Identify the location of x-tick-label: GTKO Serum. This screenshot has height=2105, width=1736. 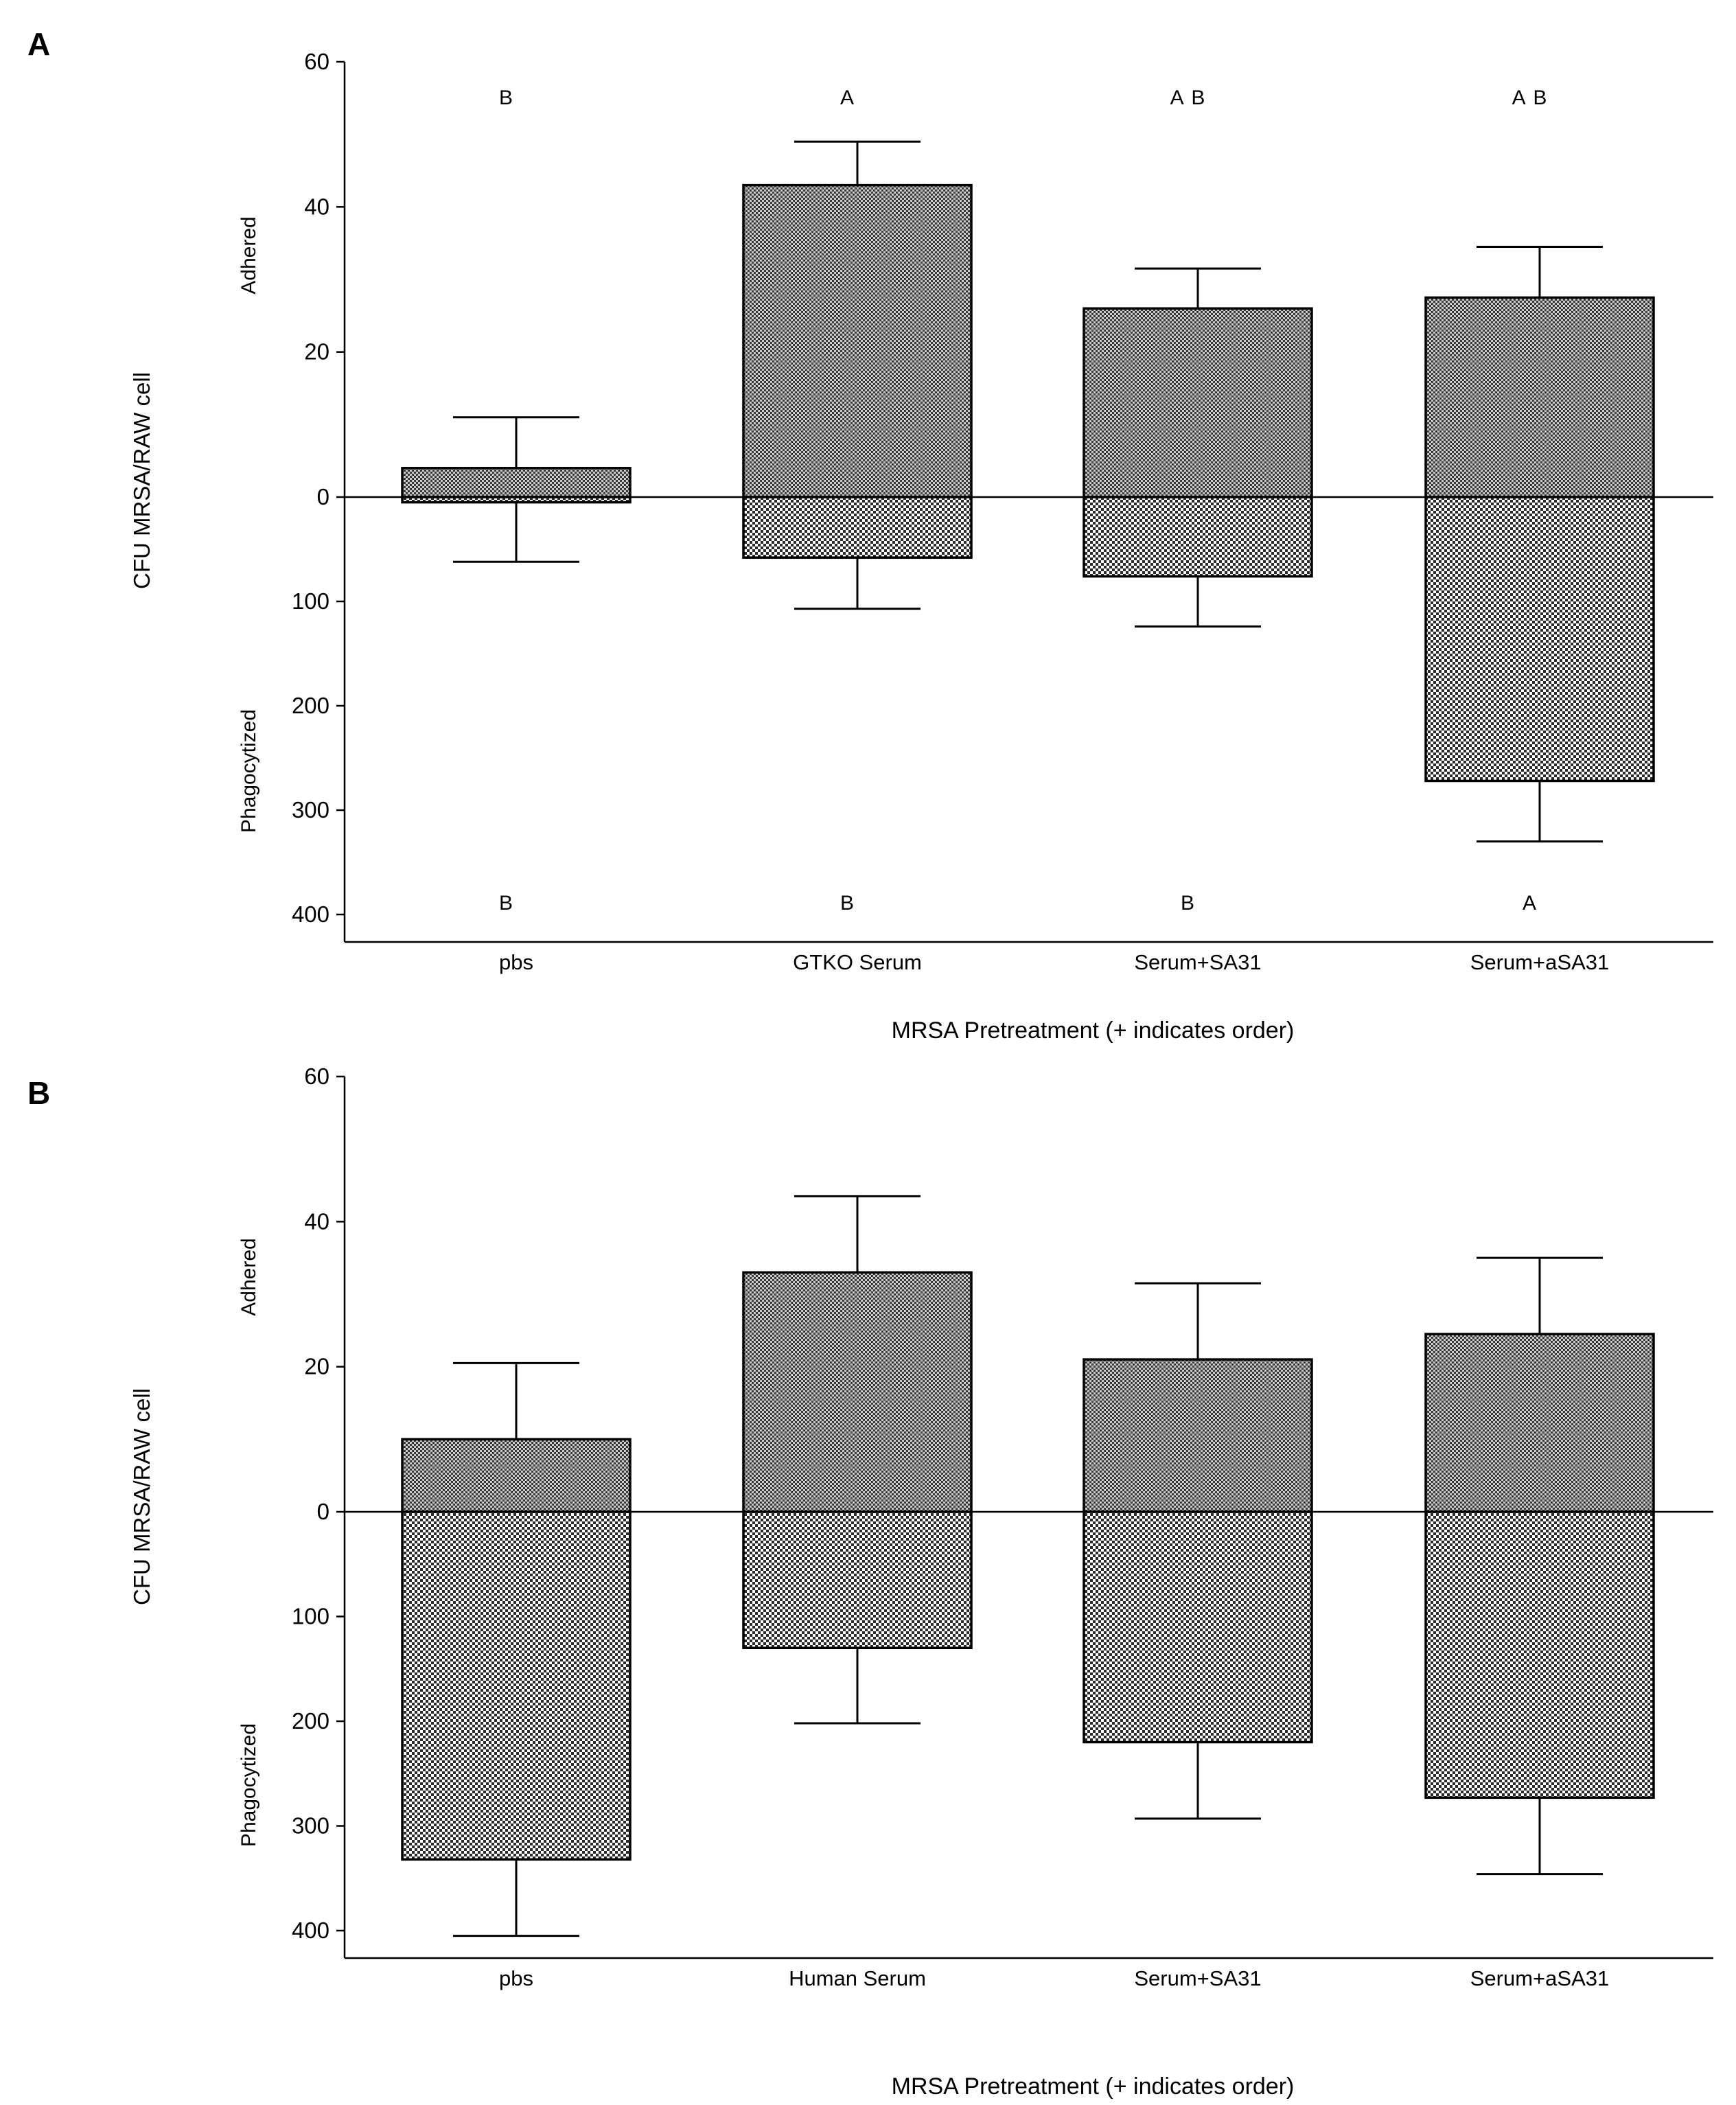
(857, 962).